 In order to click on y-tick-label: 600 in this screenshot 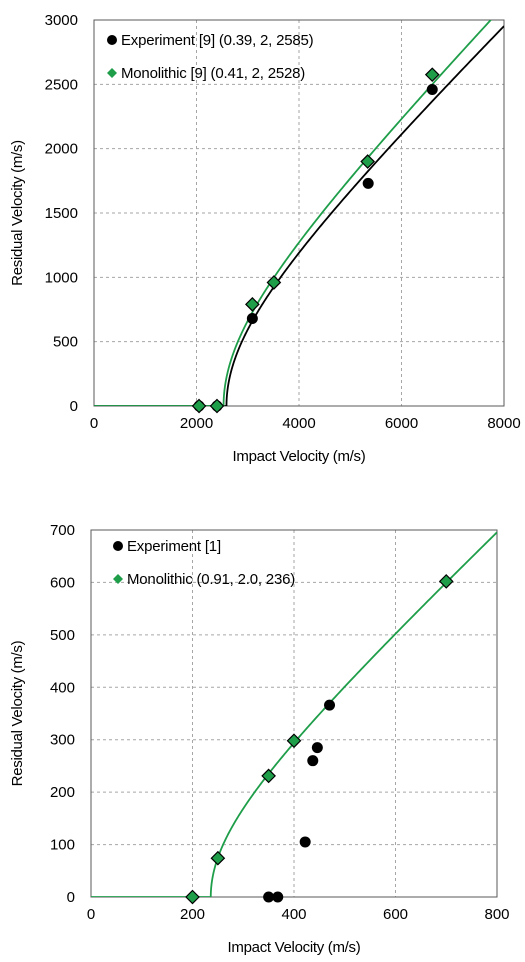, I will do `click(62, 582)`.